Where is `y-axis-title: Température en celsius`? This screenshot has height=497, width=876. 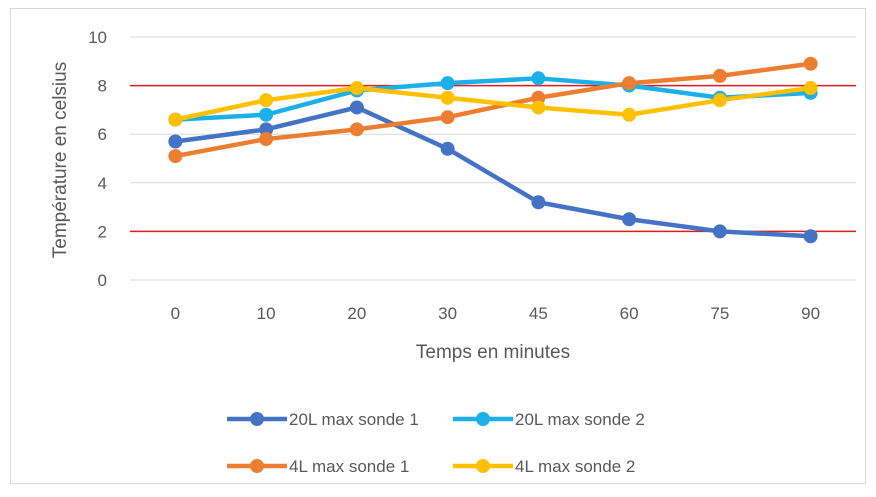 y-axis-title: Température en celsius is located at coordinates (60, 160).